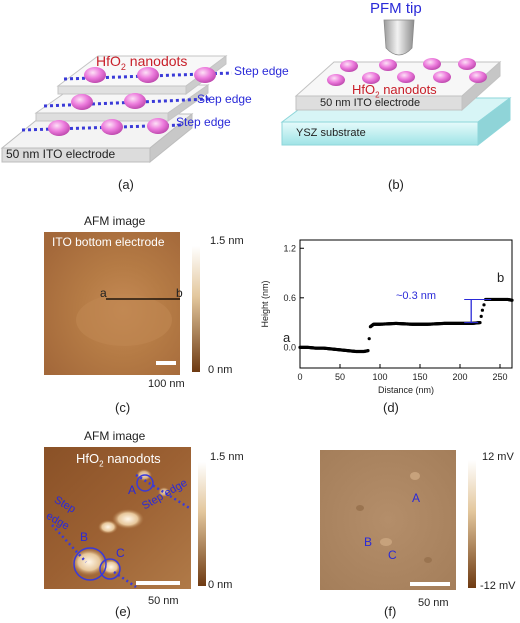 Image resolution: width=520 pixels, height=623 pixels. I want to click on panel-d-point-b: b, so click(501, 277).